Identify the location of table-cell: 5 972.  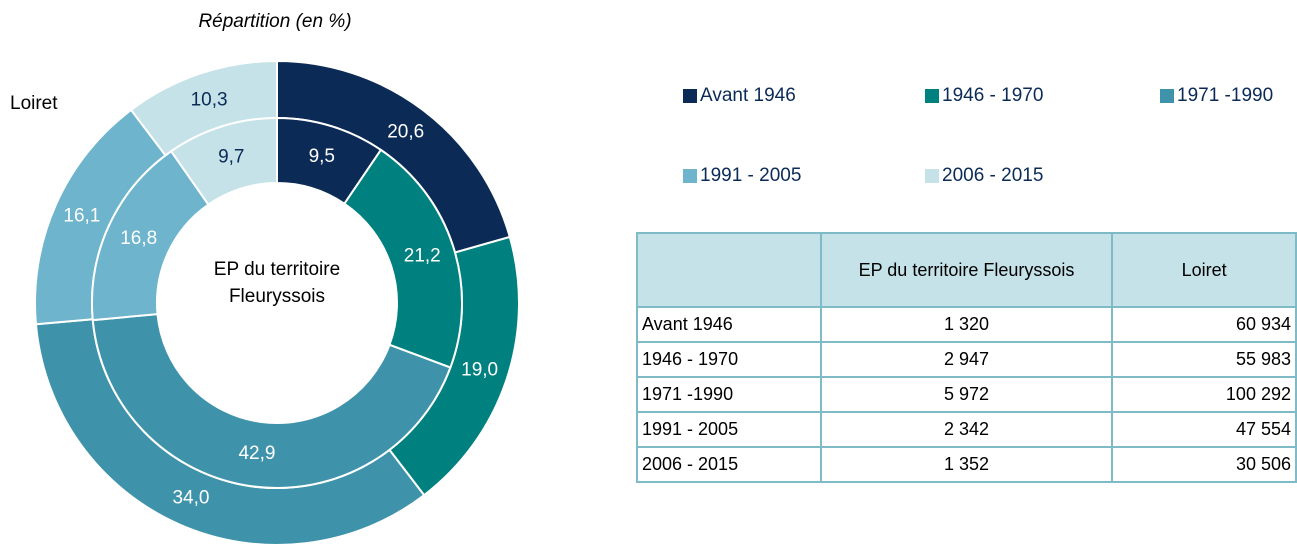
(966, 394).